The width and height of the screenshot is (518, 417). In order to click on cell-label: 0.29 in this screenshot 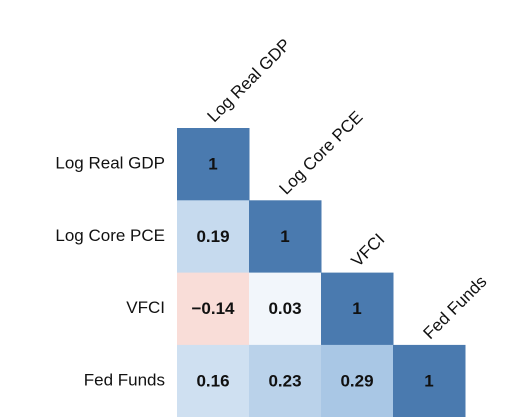, I will do `click(356, 381)`.